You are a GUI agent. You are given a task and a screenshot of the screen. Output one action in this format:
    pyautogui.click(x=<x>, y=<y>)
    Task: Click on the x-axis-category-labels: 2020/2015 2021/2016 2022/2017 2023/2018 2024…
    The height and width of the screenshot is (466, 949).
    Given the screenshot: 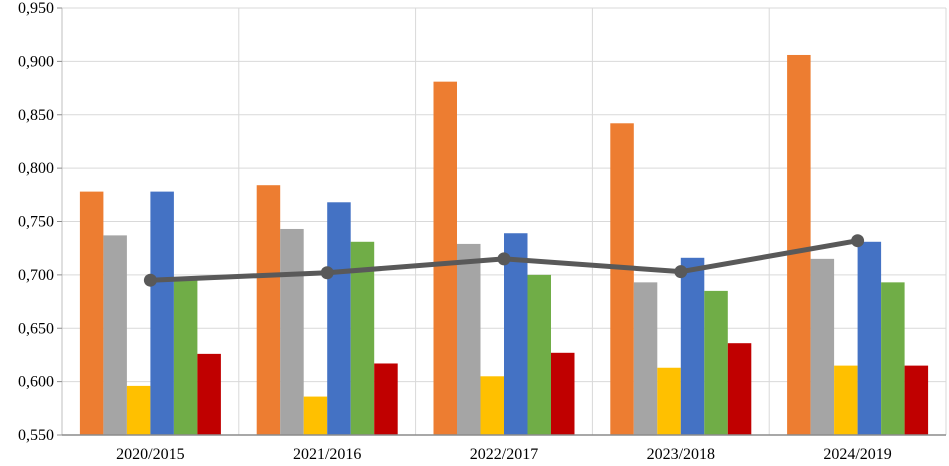 What is the action you would take?
    pyautogui.click(x=504, y=454)
    